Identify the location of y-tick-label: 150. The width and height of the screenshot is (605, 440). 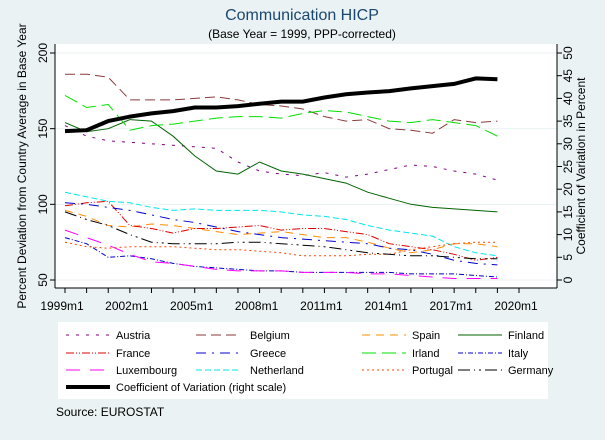
(43, 128).